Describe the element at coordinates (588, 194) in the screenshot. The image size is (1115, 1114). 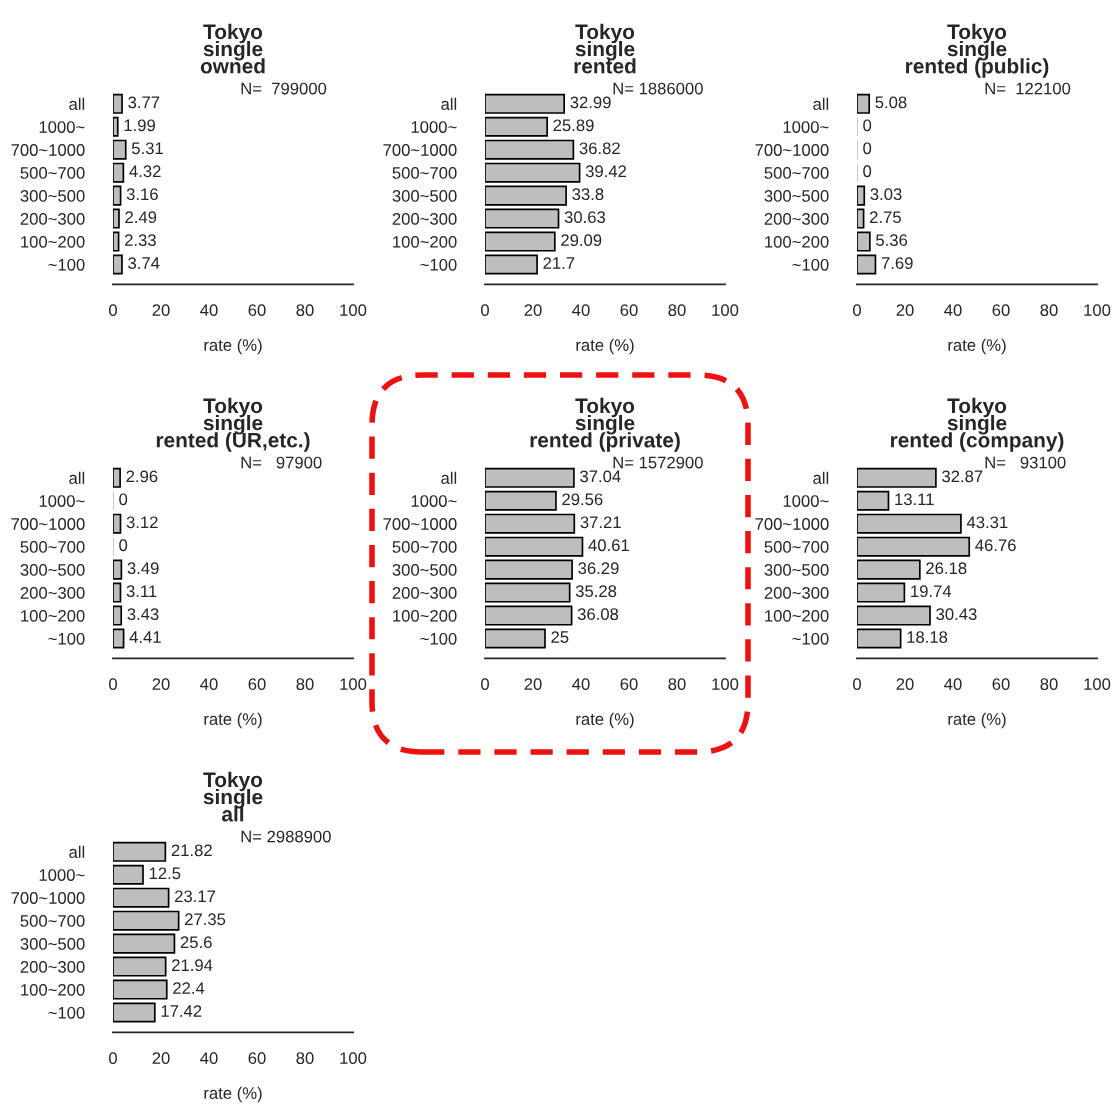
I see `data-label: 33.8` at that location.